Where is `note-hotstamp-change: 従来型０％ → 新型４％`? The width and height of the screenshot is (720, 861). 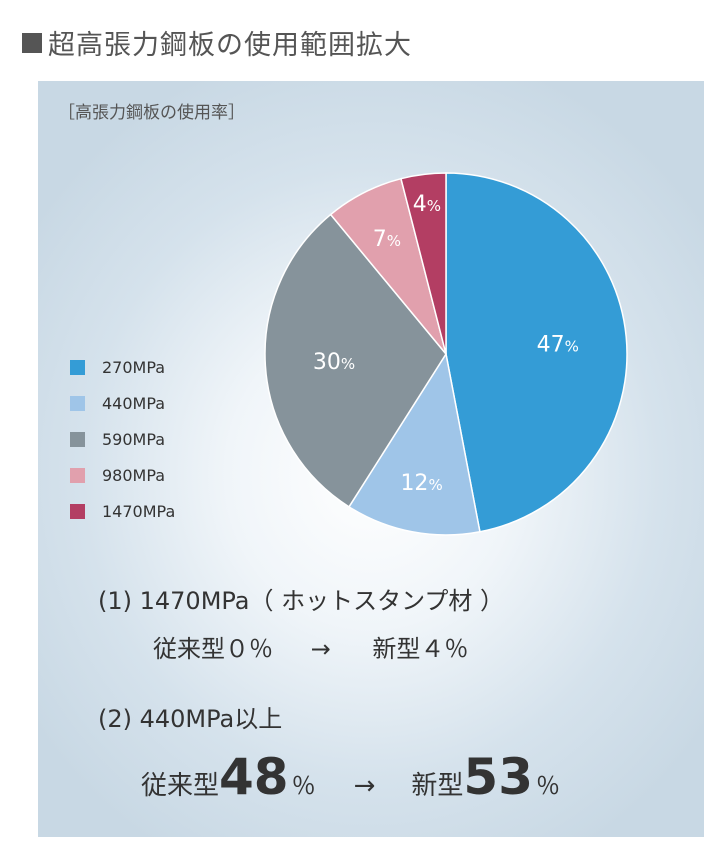
note-hotstamp-change: 従来型０％ → 新型４％ is located at coordinates (310, 646).